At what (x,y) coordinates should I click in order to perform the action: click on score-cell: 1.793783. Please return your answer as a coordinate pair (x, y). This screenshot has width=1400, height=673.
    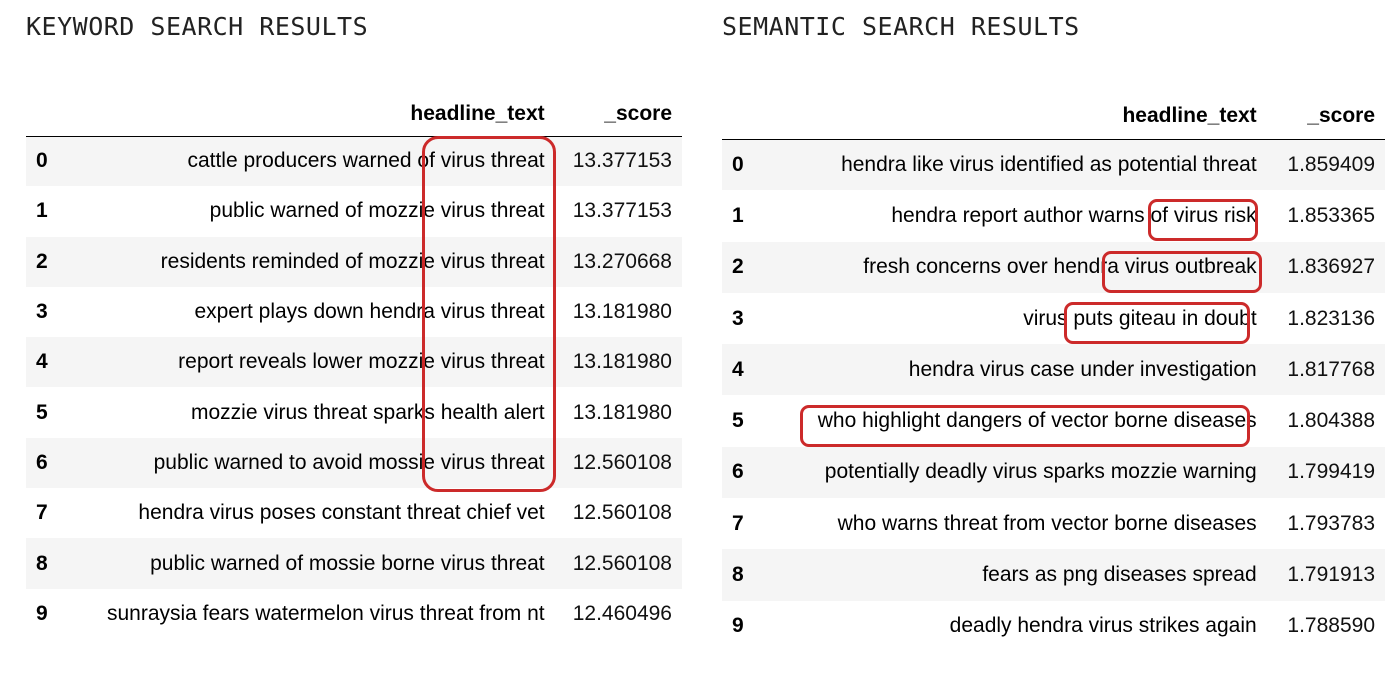
    Looking at the image, I should click on (1331, 523).